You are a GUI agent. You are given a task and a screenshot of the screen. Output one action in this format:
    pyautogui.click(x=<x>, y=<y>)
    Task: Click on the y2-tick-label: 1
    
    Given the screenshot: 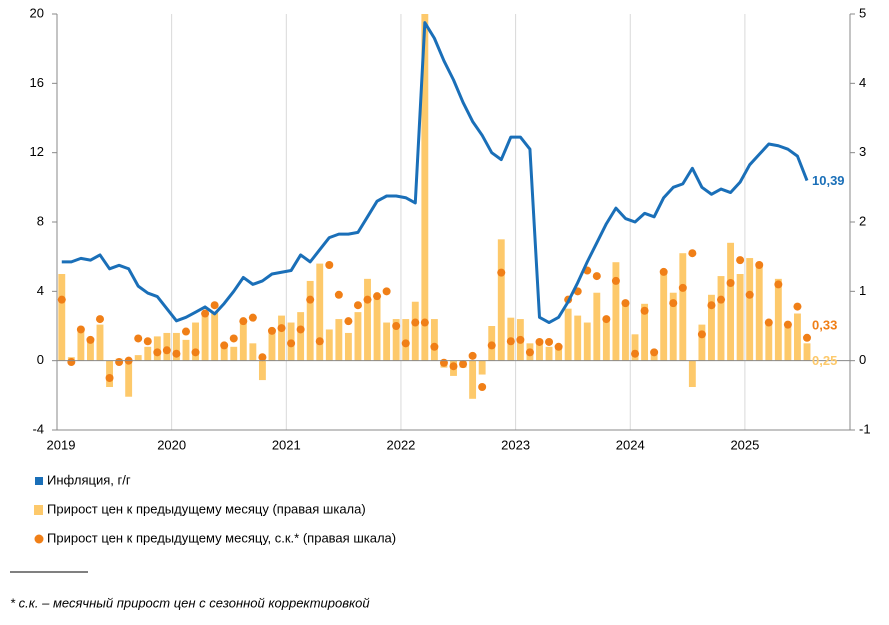 What is the action you would take?
    pyautogui.click(x=862, y=290)
    